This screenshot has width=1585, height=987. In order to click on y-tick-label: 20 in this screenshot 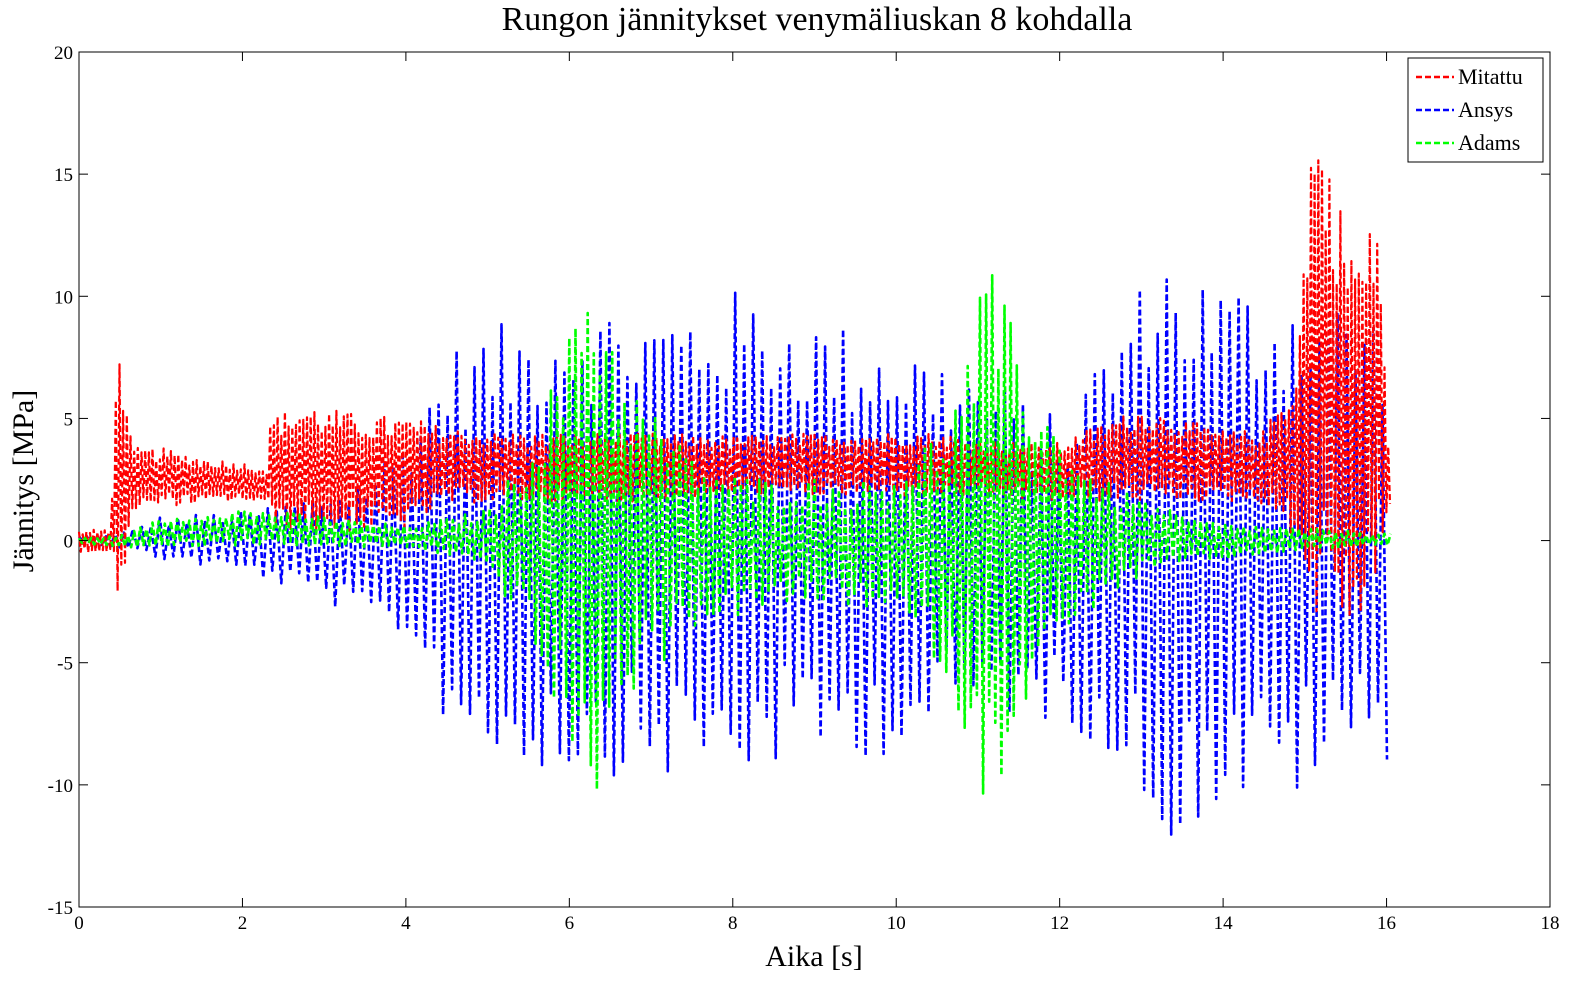, I will do `click(63, 53)`.